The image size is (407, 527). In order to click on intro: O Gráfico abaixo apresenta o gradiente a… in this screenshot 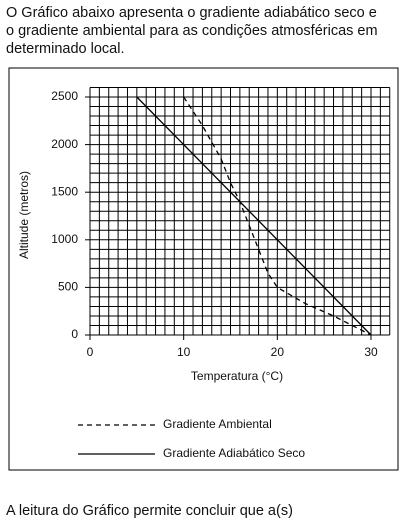, I will do `click(192, 31)`.